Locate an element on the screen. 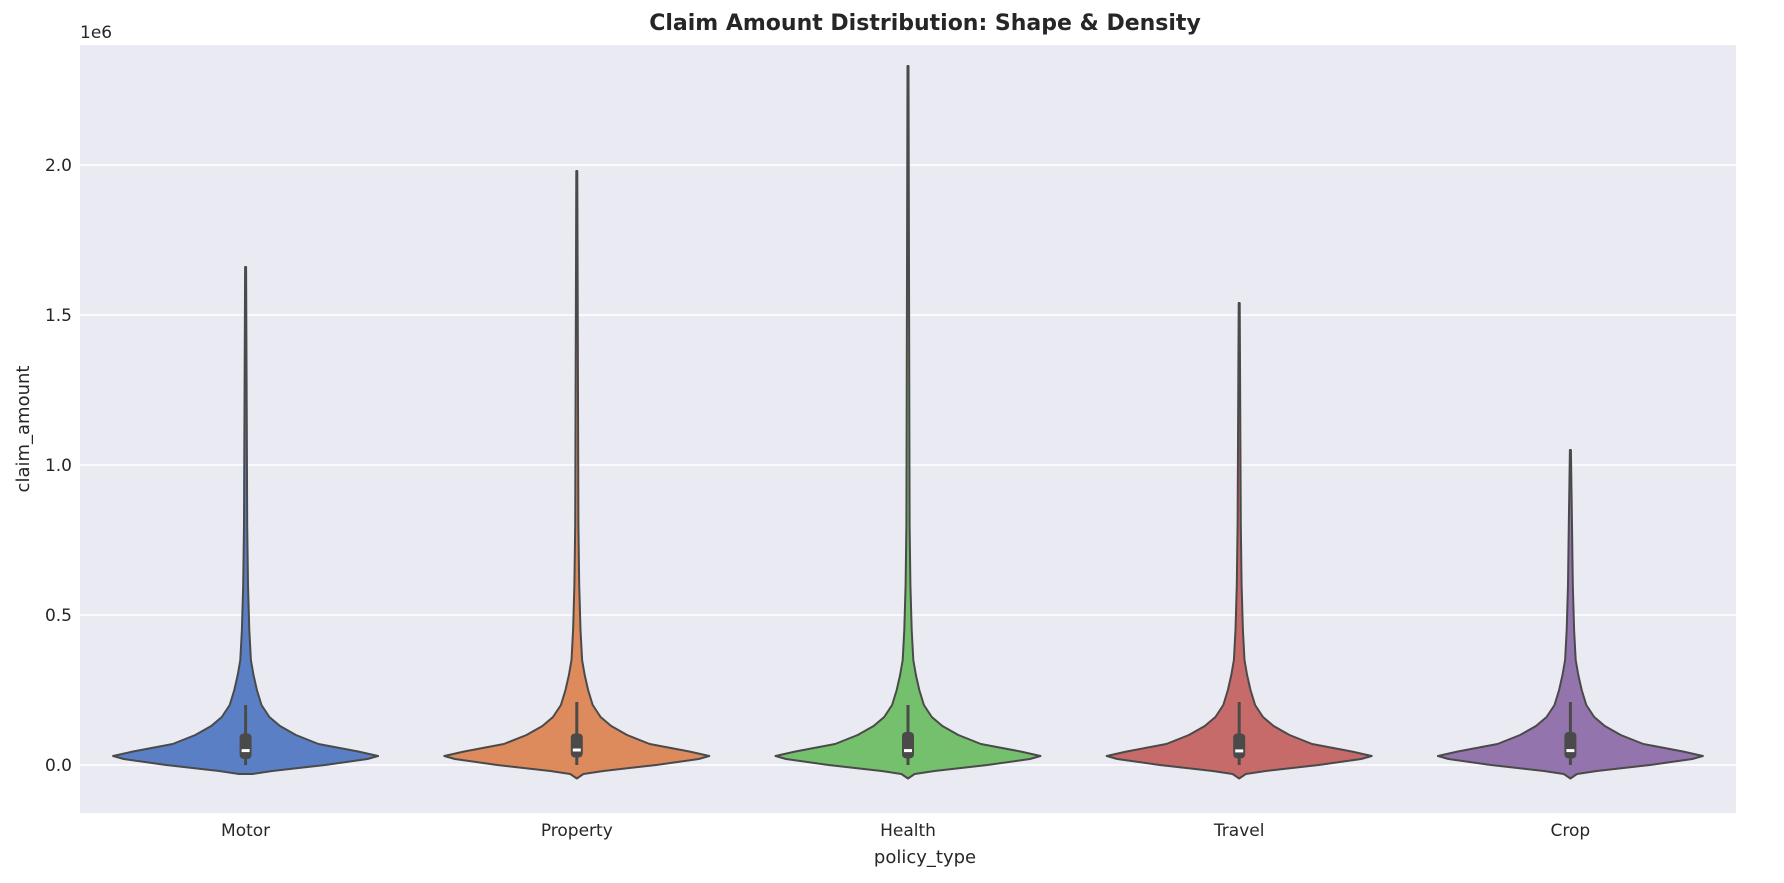 This screenshot has width=1784, height=883. x-tick-label: Motor is located at coordinates (245, 831).